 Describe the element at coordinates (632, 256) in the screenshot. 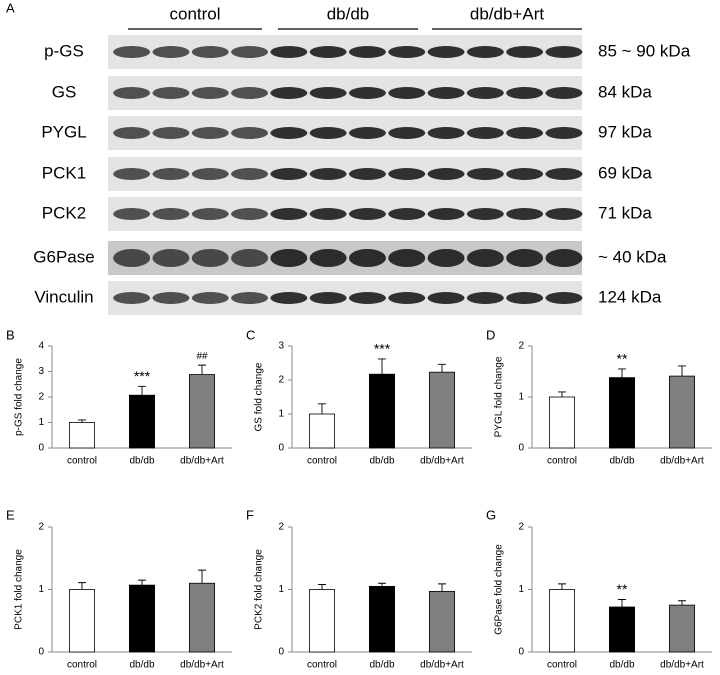

I see `size-label: ~ 40 kDa` at that location.